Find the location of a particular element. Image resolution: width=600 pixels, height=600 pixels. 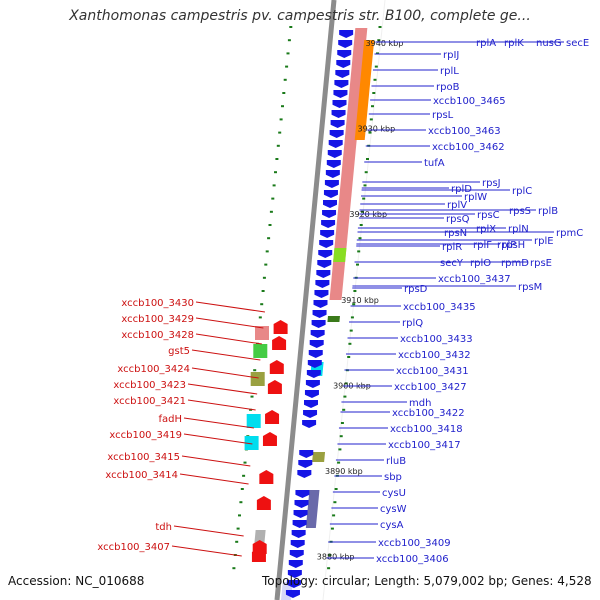

gene-label-mdh: mdh is located at coordinates (420, 403).